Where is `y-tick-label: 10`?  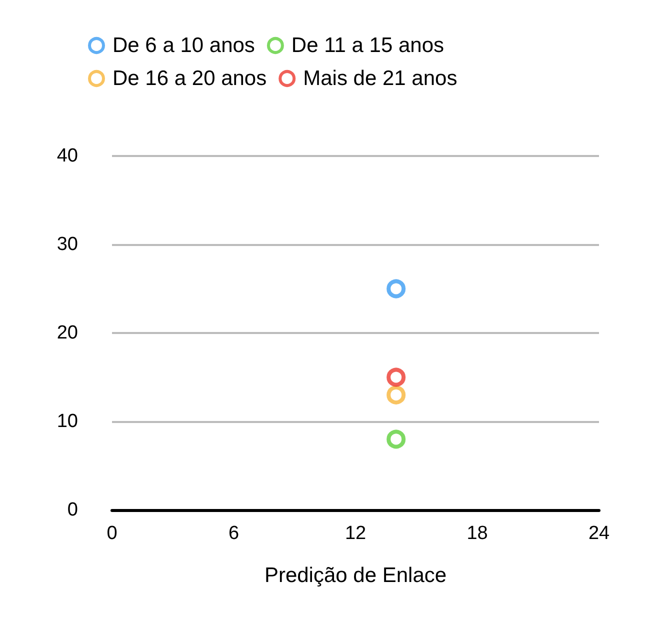 y-tick-label: 10 is located at coordinates (67, 421).